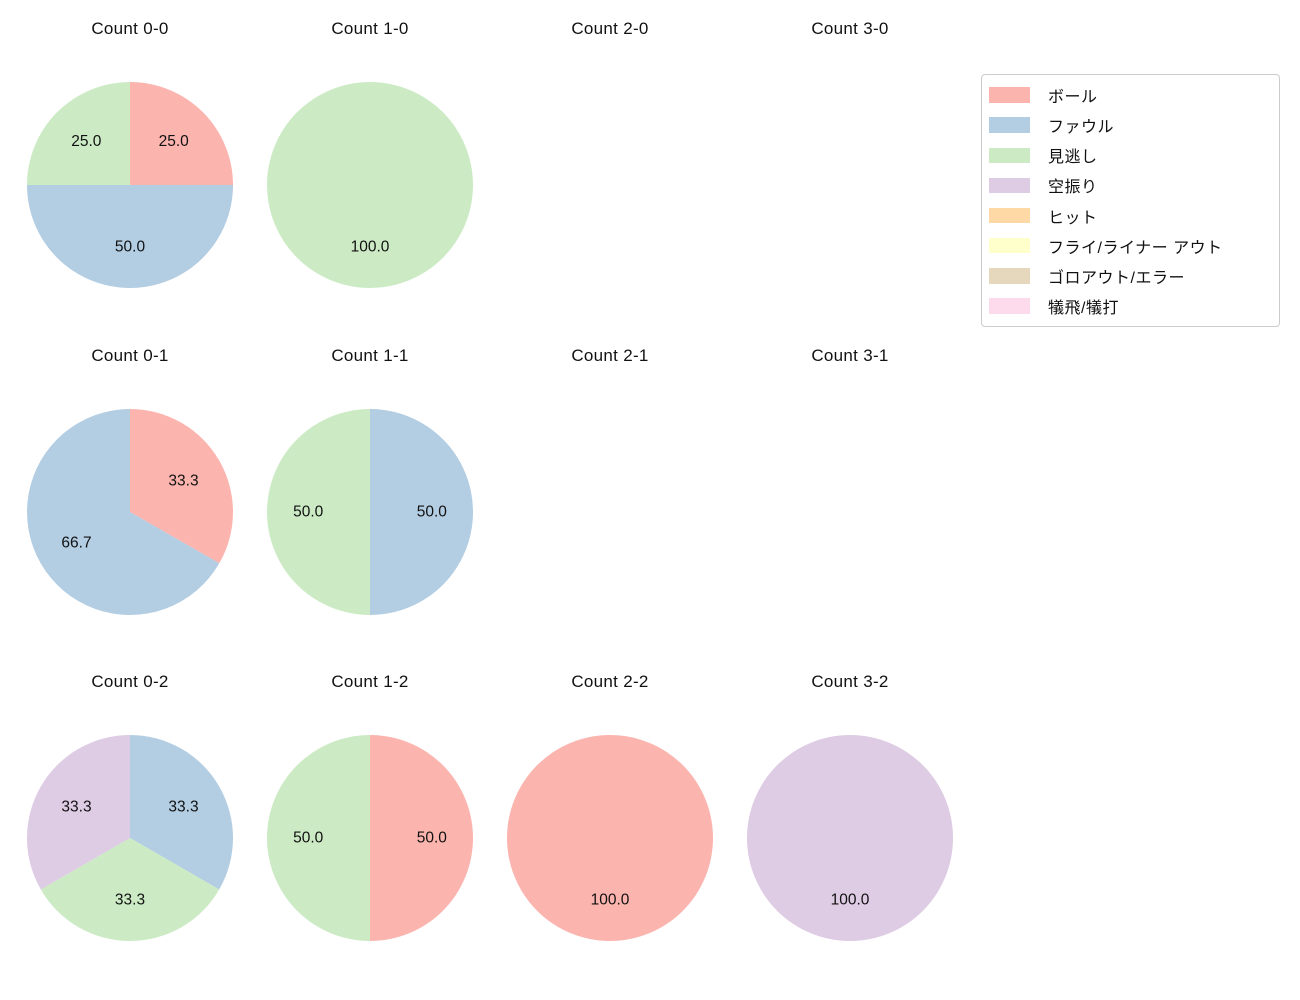 This screenshot has width=1300, height=1000. What do you see at coordinates (76, 543) in the screenshot?
I see `pie-percent-label: 66.7` at bounding box center [76, 543].